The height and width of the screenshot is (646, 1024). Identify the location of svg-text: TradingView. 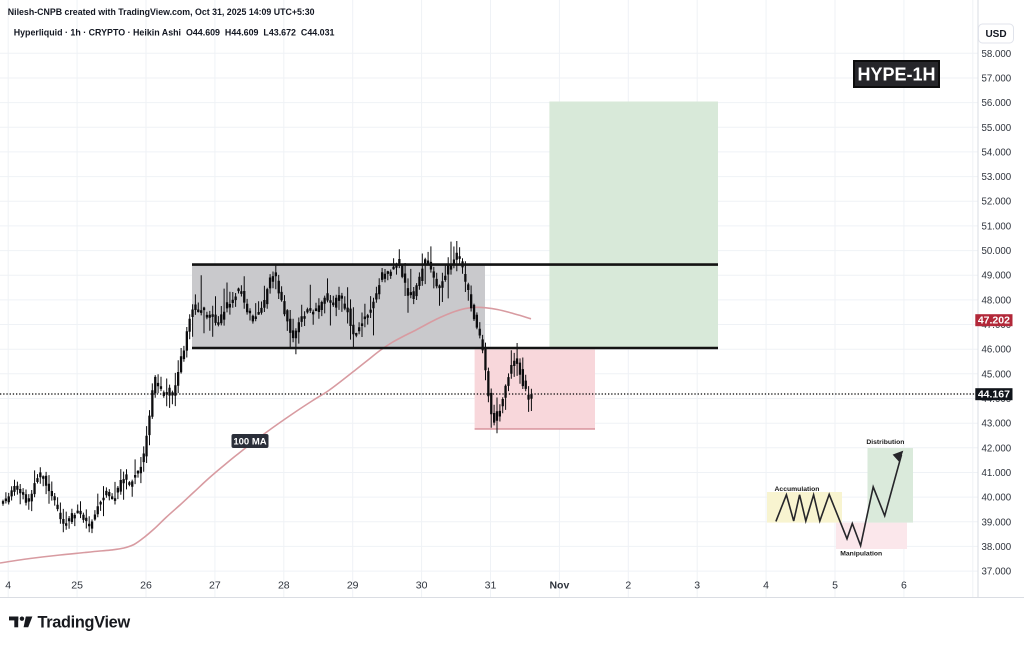
(84, 623).